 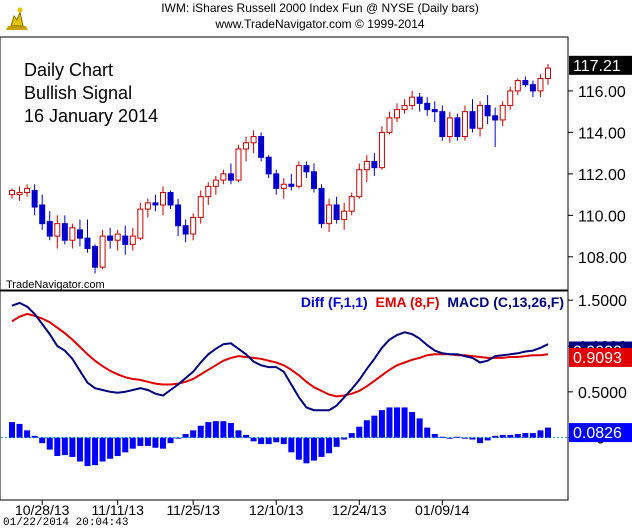 I want to click on price-tick-label: 114.00, so click(x=602, y=133).